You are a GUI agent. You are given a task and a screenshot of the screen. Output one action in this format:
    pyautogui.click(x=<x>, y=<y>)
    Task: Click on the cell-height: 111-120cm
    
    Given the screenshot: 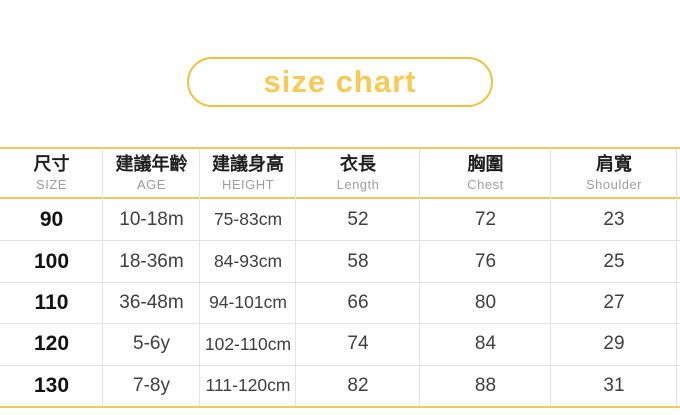 What is the action you would take?
    pyautogui.click(x=248, y=385)
    